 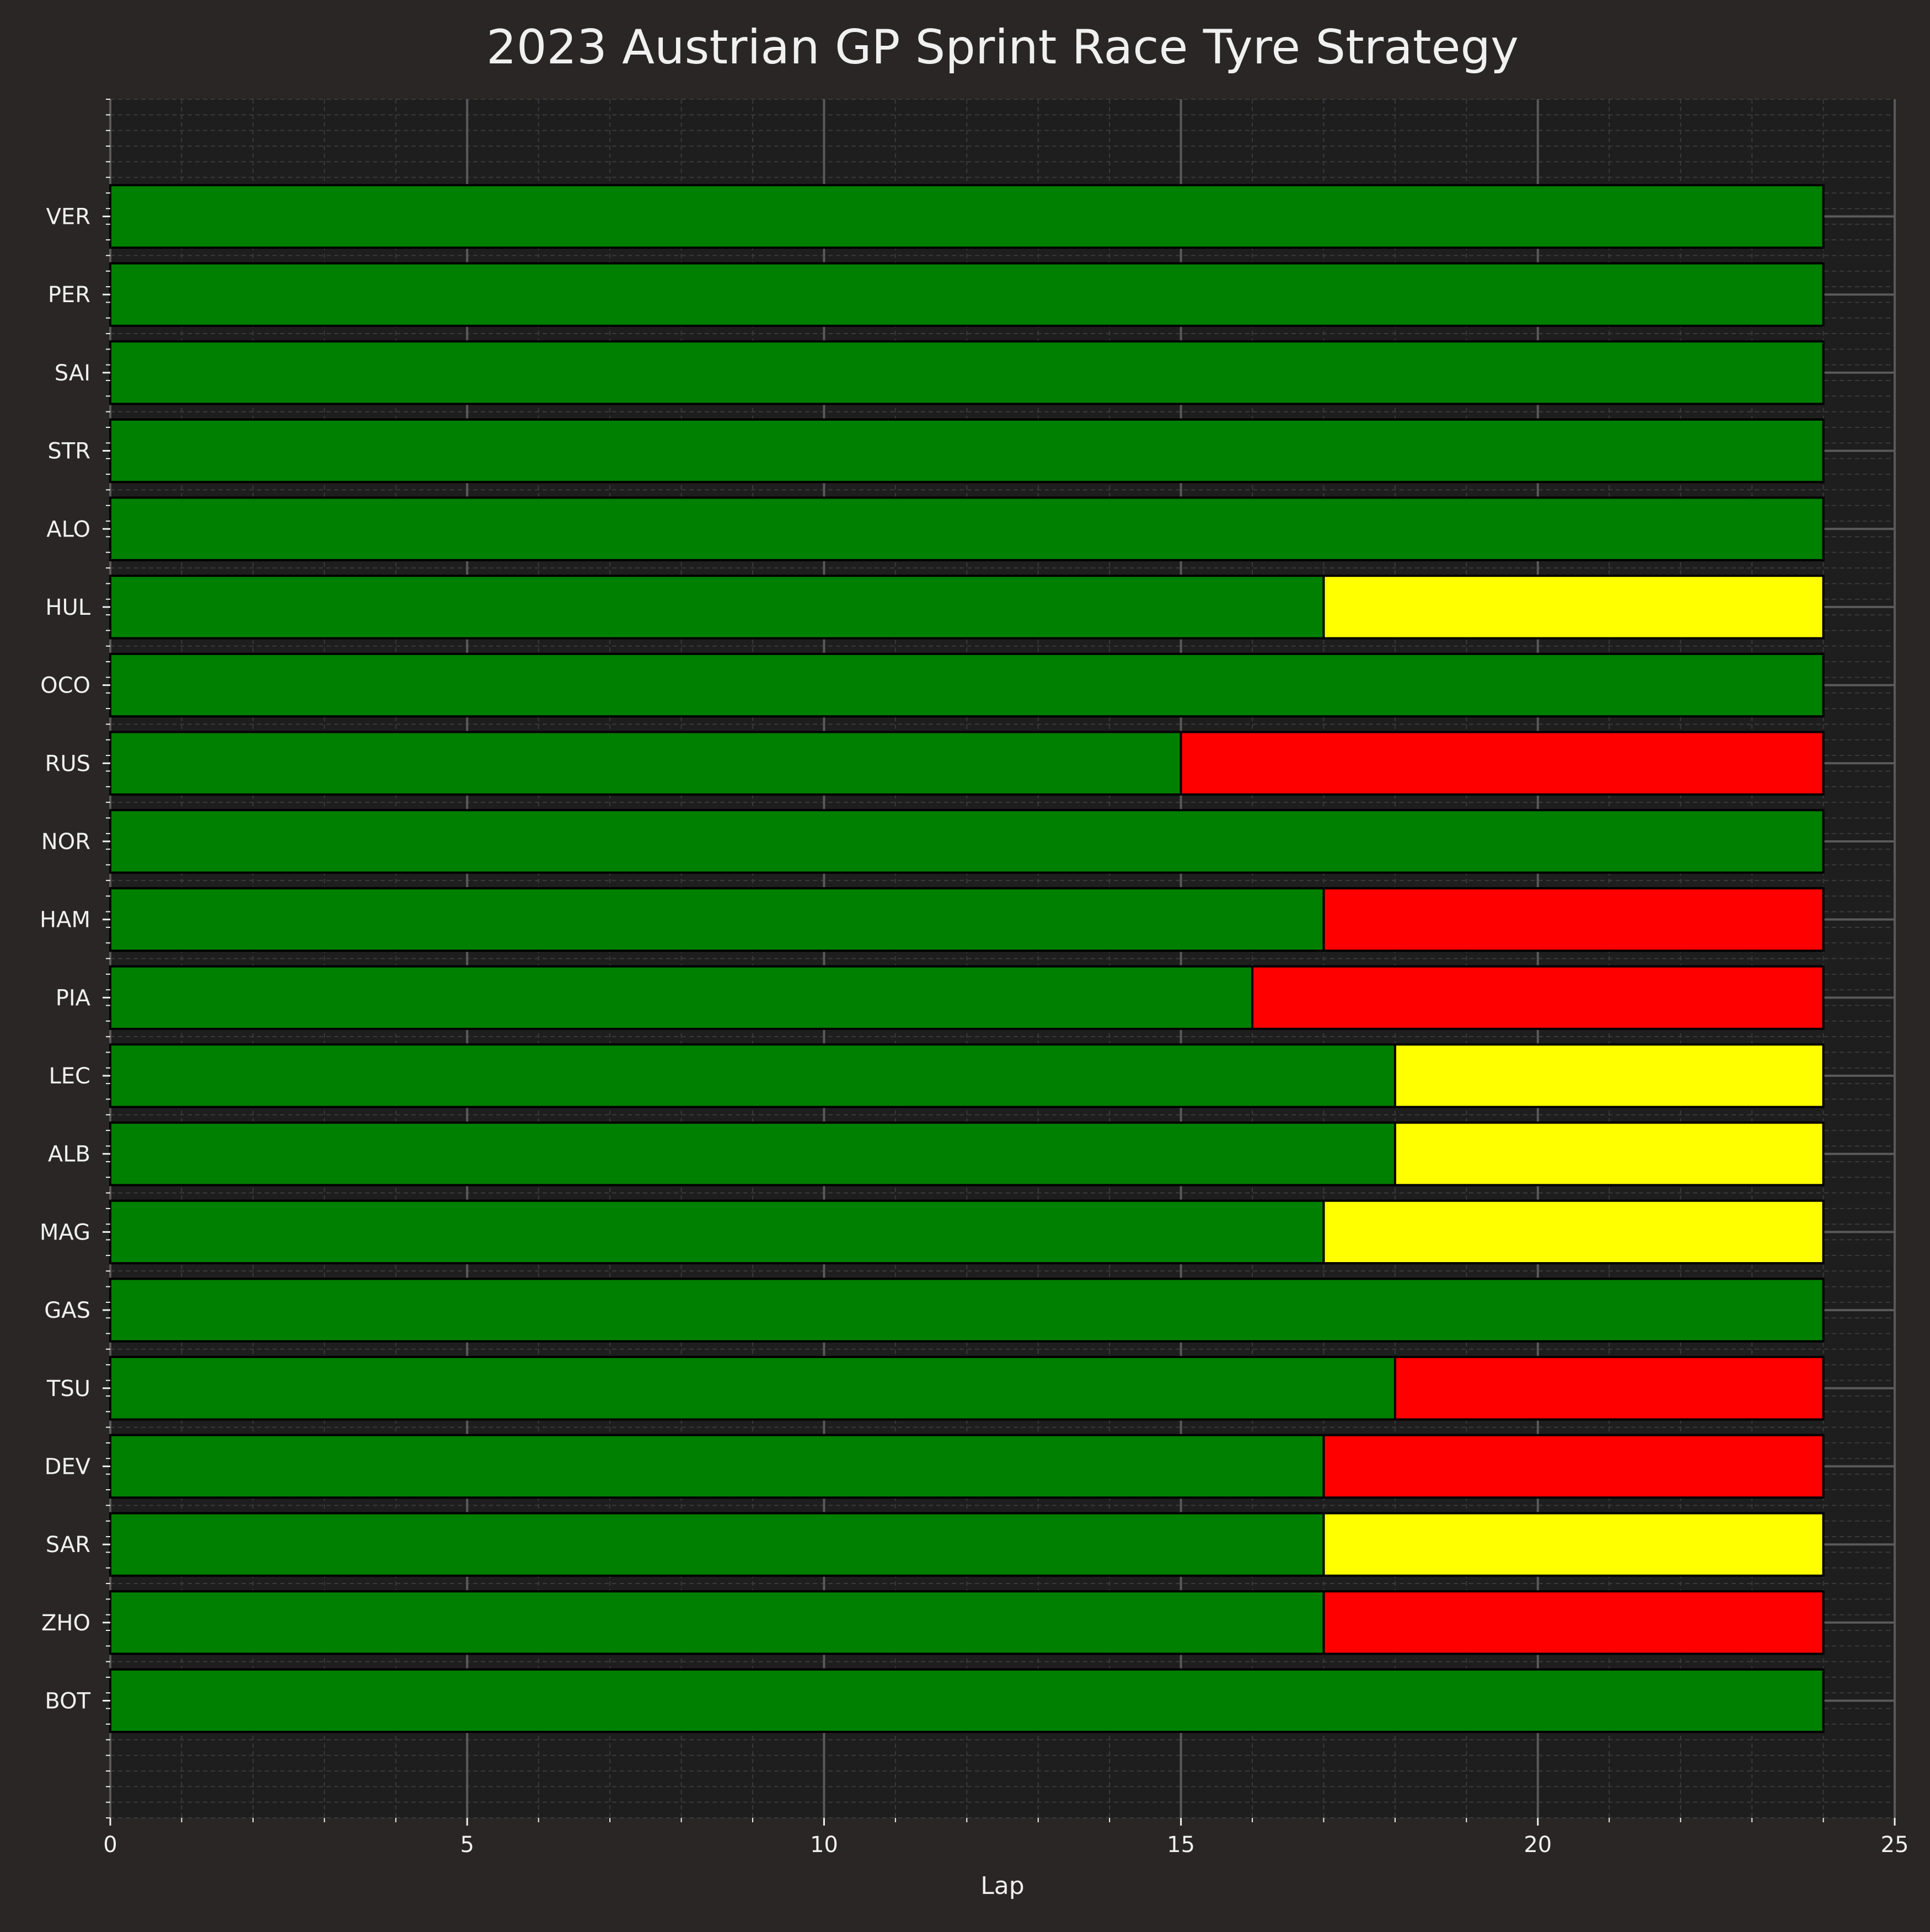 What do you see at coordinates (1538, 998) in the screenshot?
I see `stint-bar-pia-soft` at bounding box center [1538, 998].